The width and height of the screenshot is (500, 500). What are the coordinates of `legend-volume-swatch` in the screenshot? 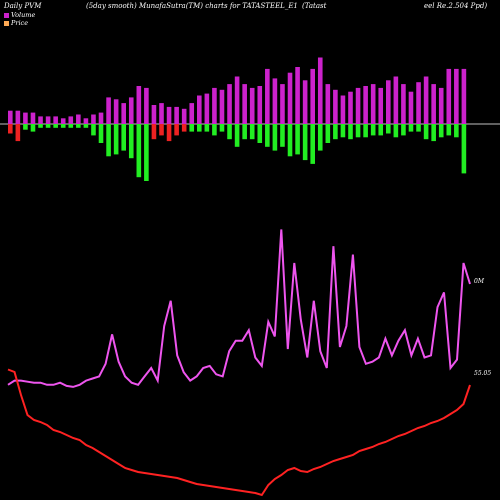 It's located at (6, 15).